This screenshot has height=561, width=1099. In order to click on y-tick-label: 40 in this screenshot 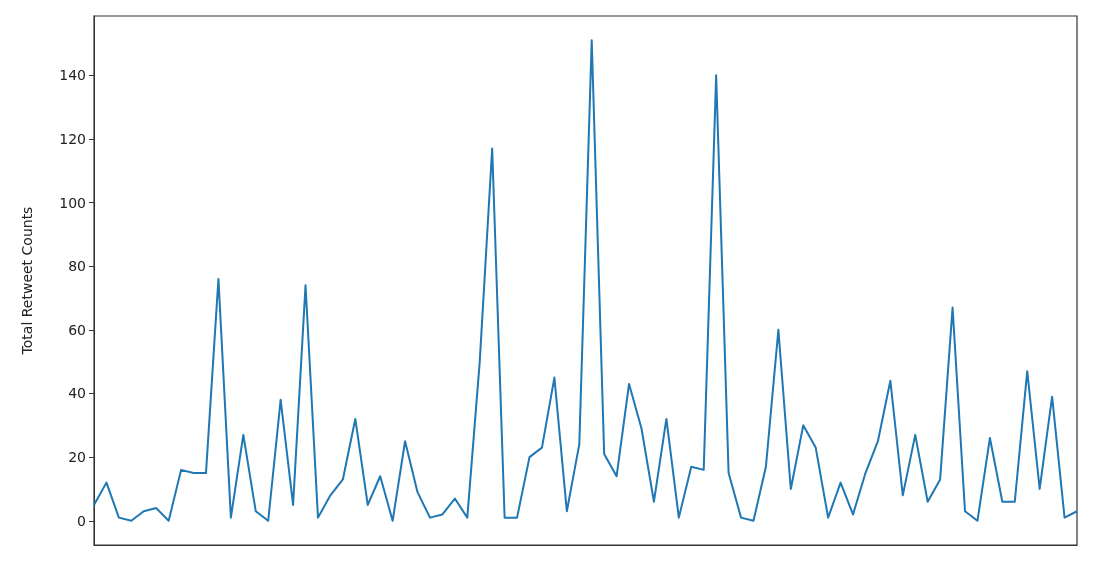, I will do `click(77, 393)`.